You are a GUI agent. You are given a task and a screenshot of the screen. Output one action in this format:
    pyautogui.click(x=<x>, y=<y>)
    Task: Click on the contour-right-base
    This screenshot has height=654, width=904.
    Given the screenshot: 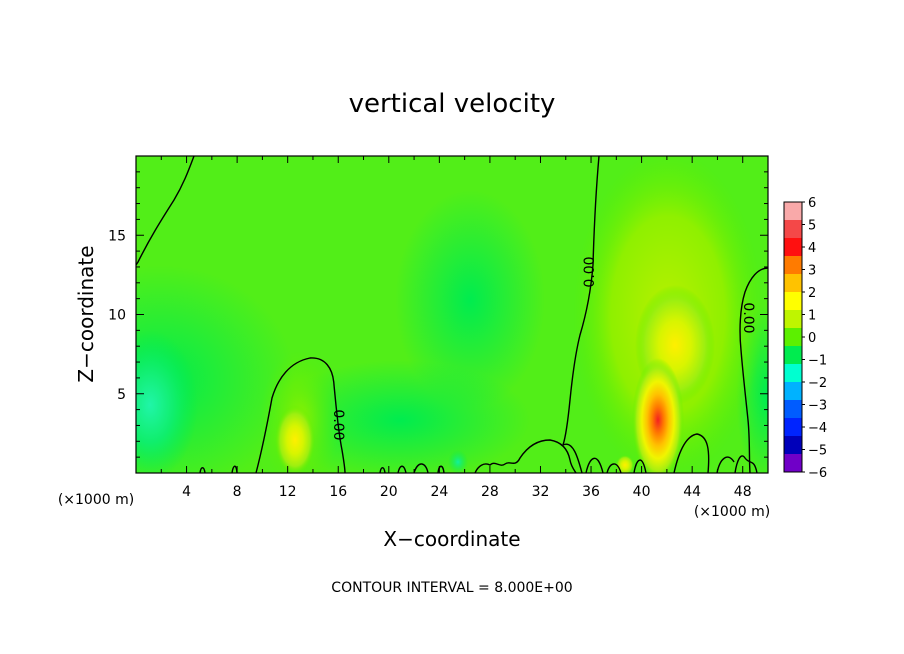 What is the action you would take?
    pyautogui.click(x=746, y=464)
    